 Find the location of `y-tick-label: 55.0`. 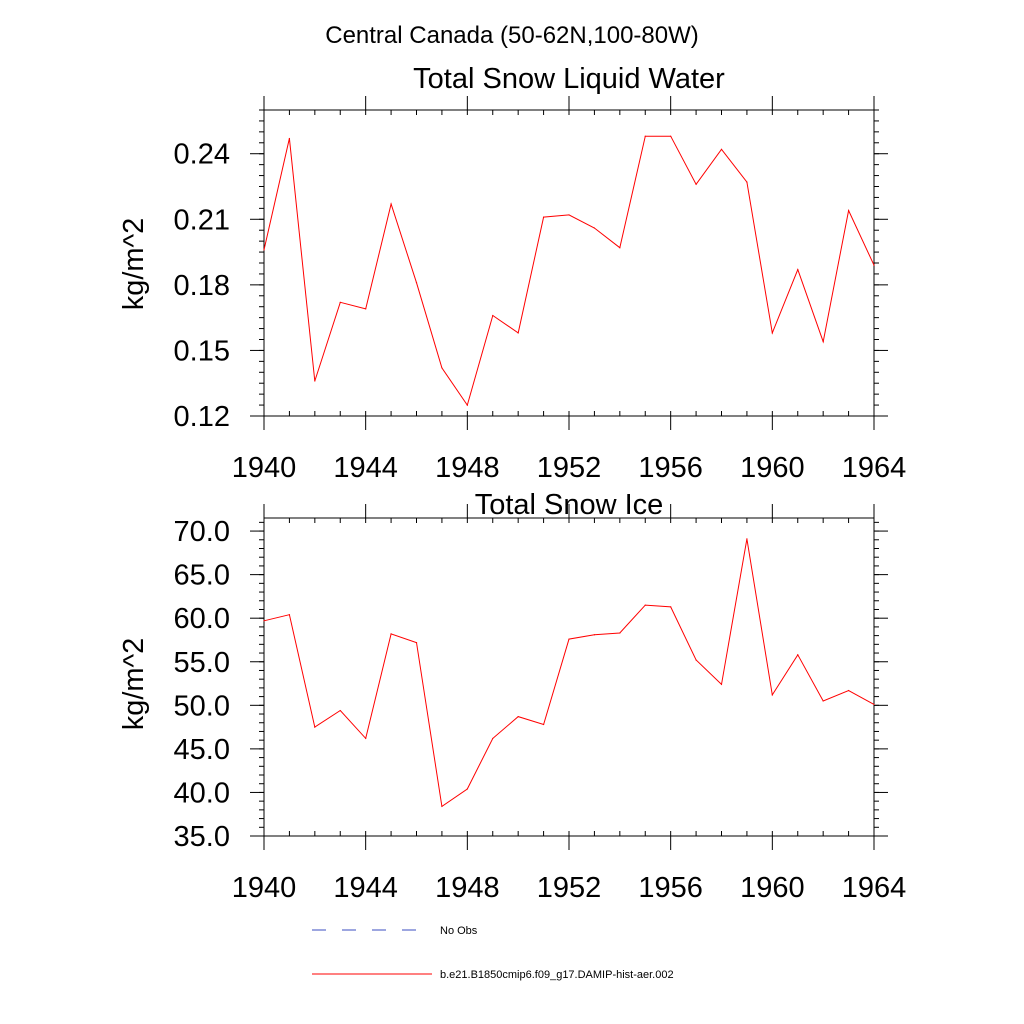

y-tick-label: 55.0 is located at coordinates (202, 663).